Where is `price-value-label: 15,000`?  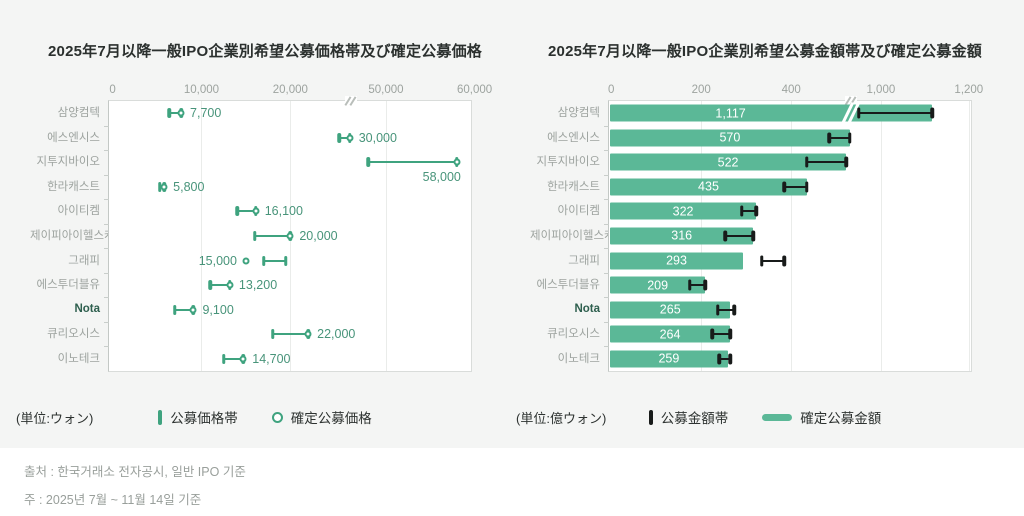
price-value-label: 15,000 is located at coordinates (217, 260).